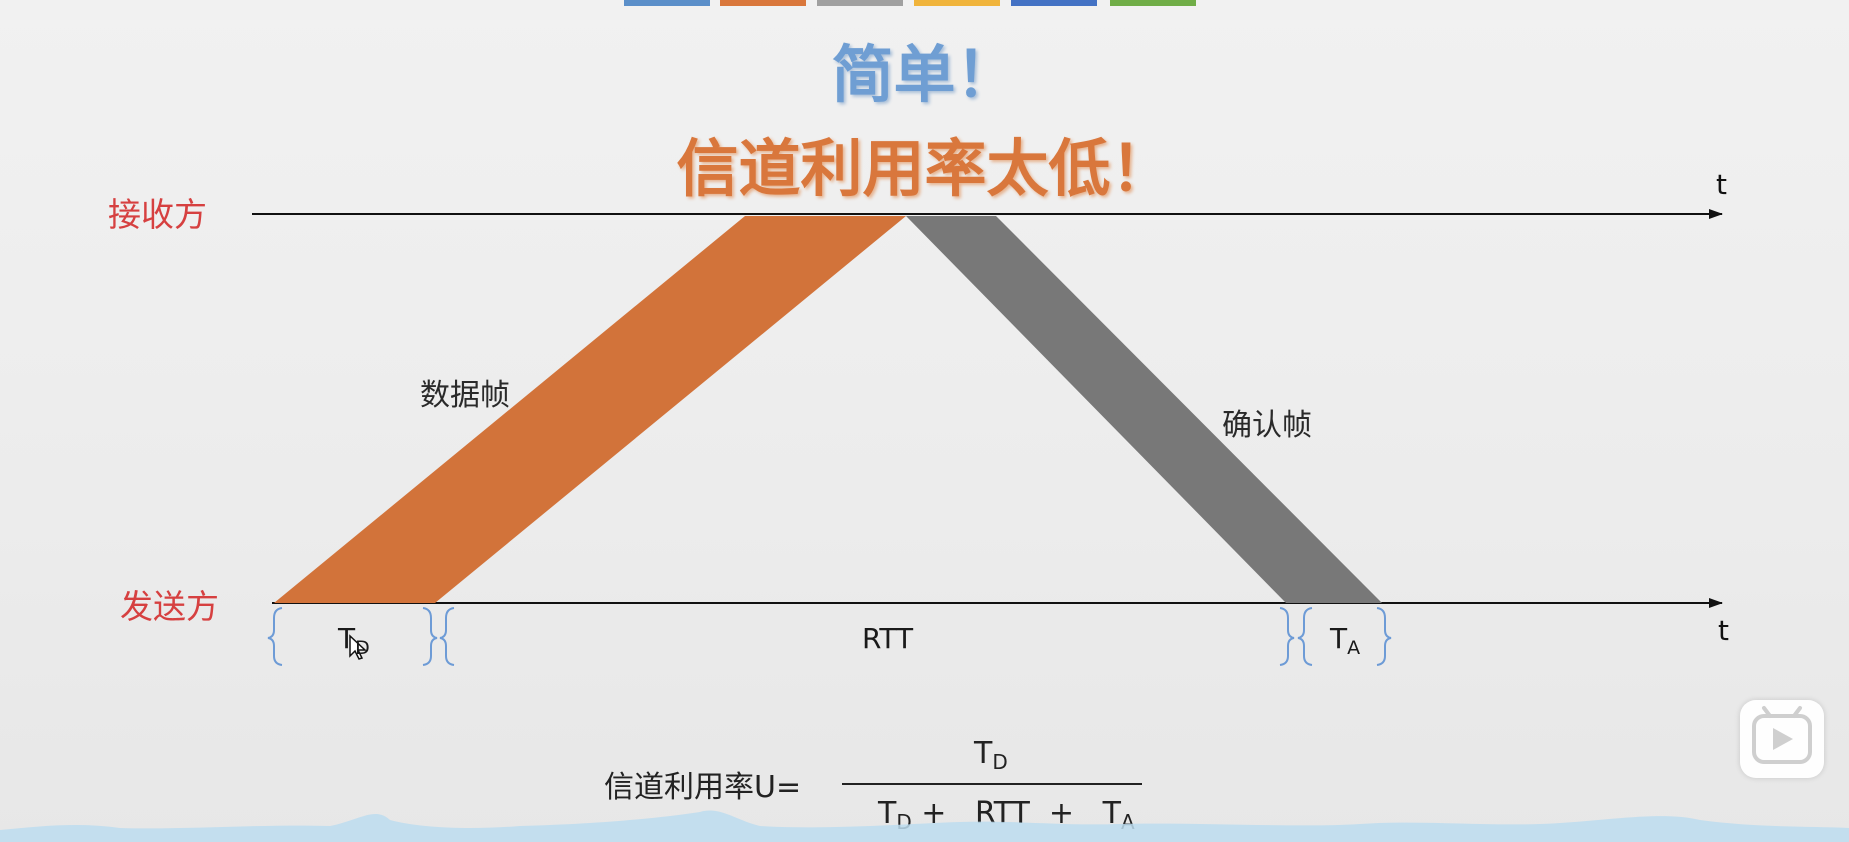 This screenshot has width=1849, height=842. I want to click on den-td-main: T, so click(887, 813).